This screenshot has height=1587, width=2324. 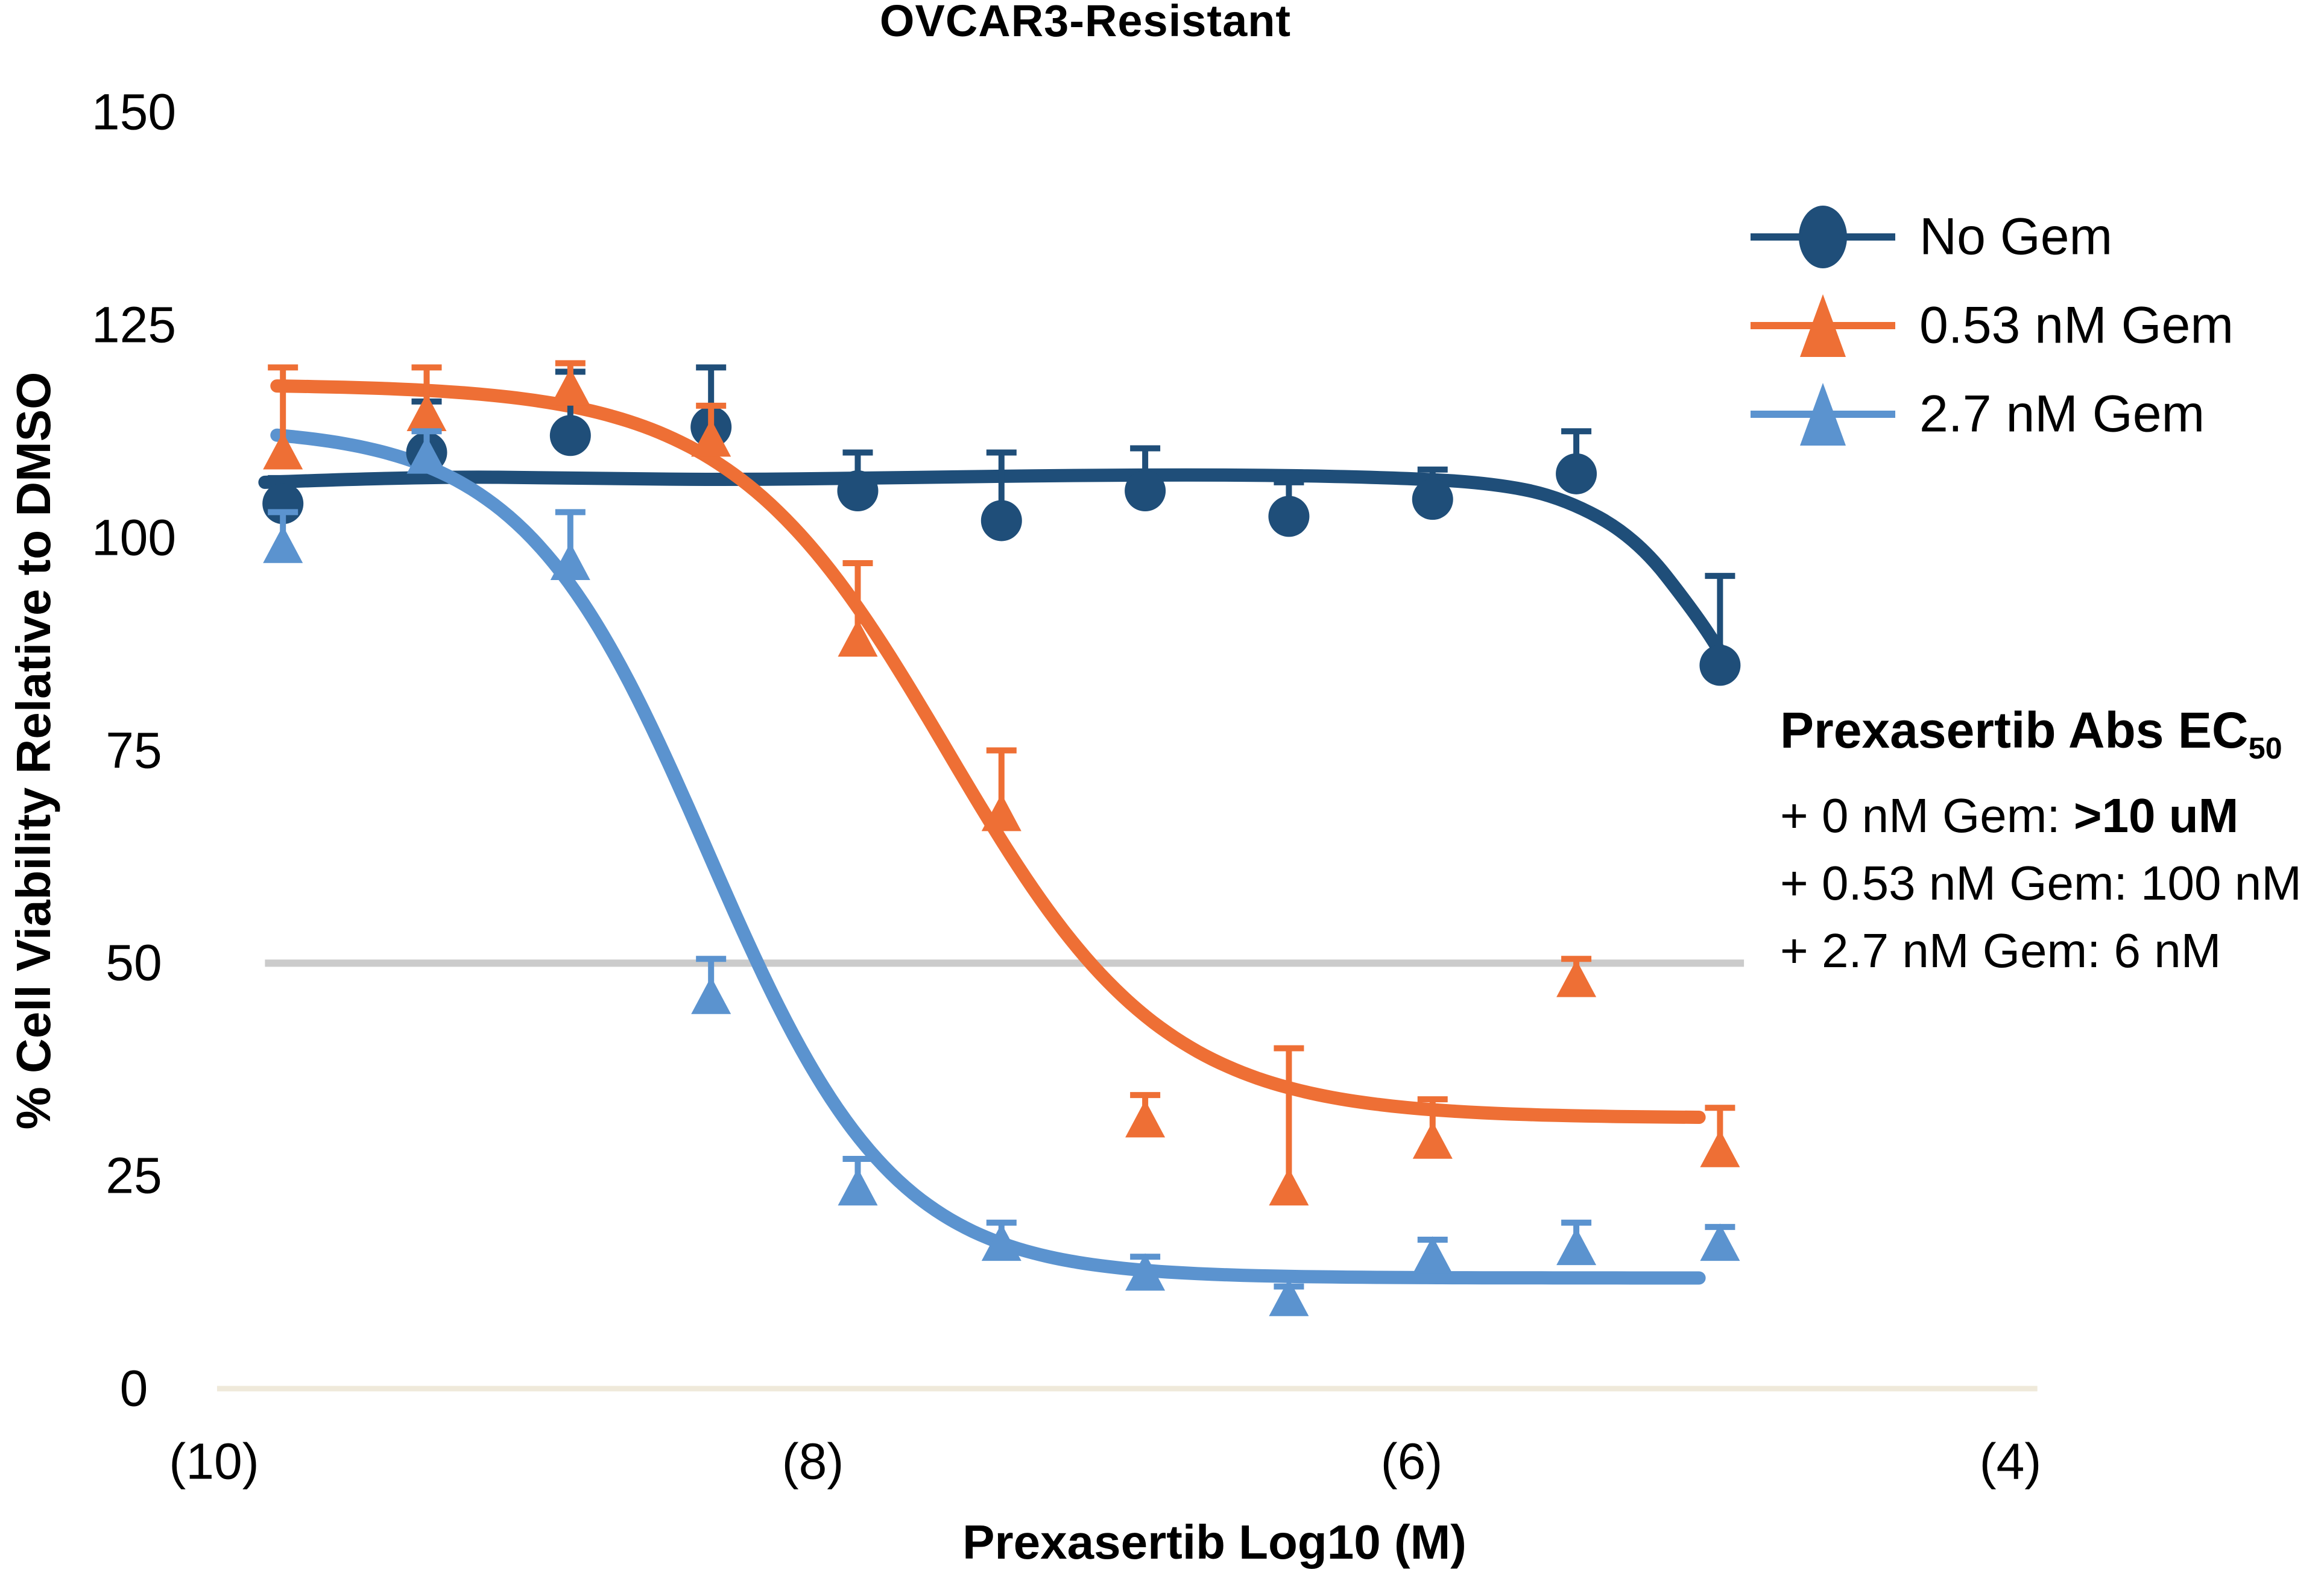 I want to click on legend-item-no-gem: No Gem, so click(x=2025, y=237).